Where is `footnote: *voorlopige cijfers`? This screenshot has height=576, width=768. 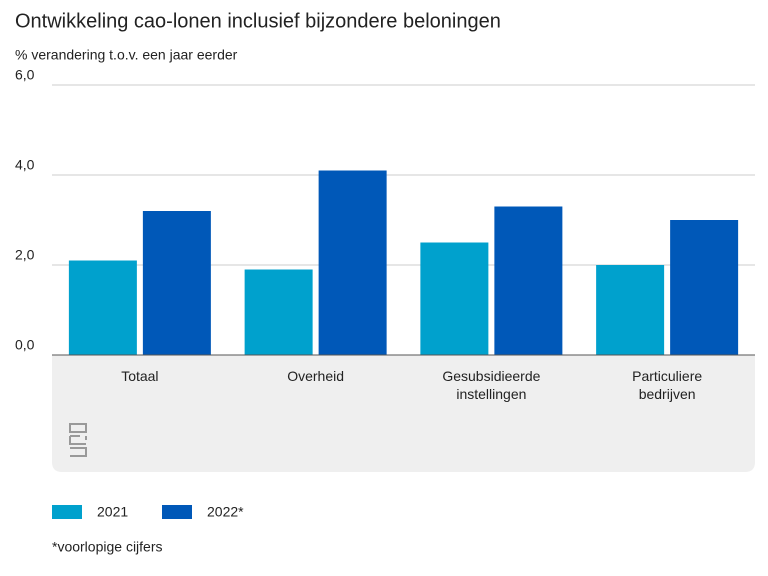
footnote: *voorlopige cijfers is located at coordinates (107, 547).